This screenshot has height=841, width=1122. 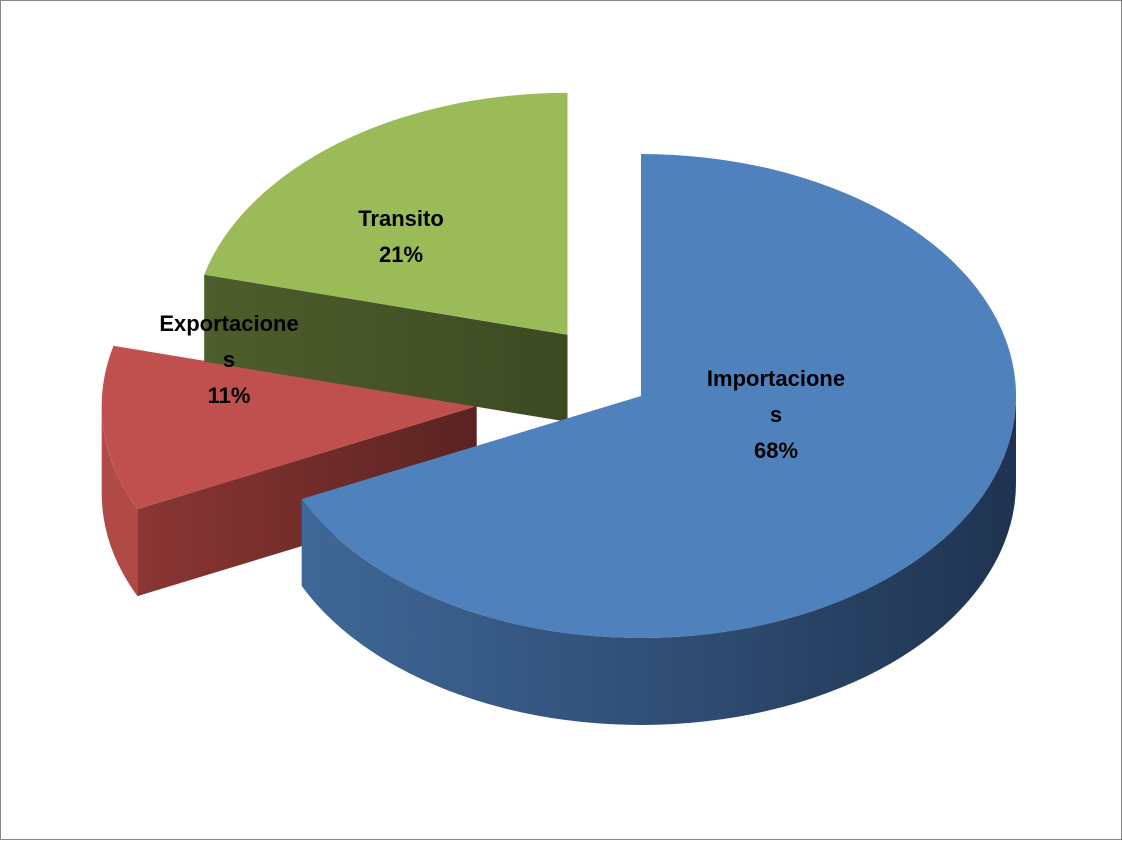 What do you see at coordinates (776, 414) in the screenshot?
I see `data-label-importaciones: Importacione s 68%` at bounding box center [776, 414].